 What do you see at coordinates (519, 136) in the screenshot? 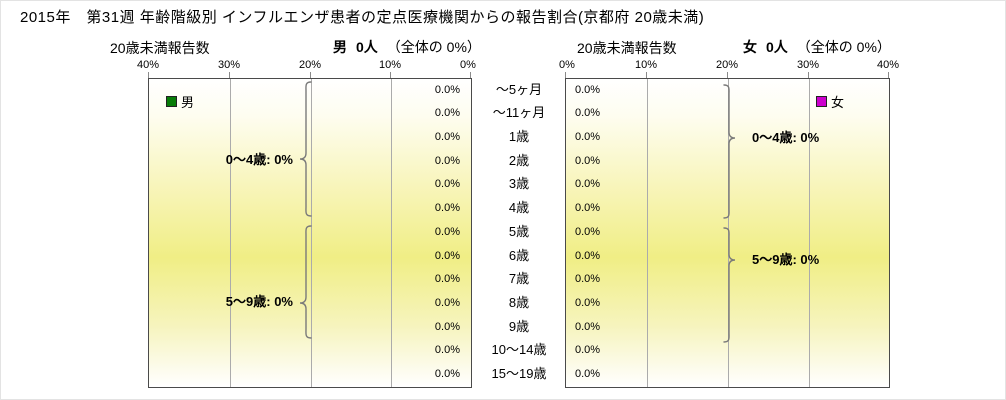
I see `category-label: 1歳` at bounding box center [519, 136].